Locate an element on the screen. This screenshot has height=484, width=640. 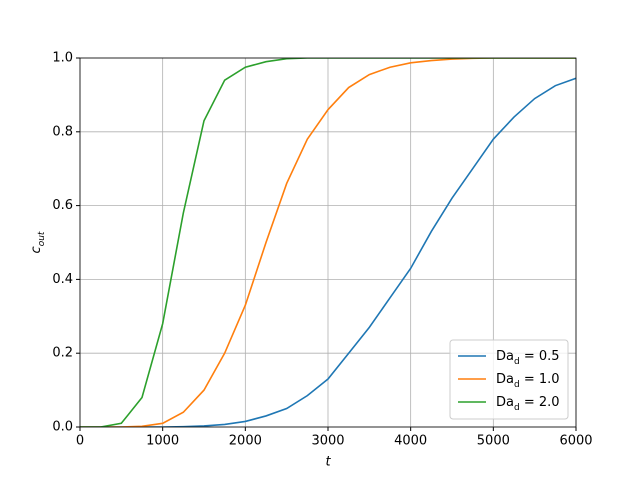
x-tick-label: 2000 is located at coordinates (245, 441).